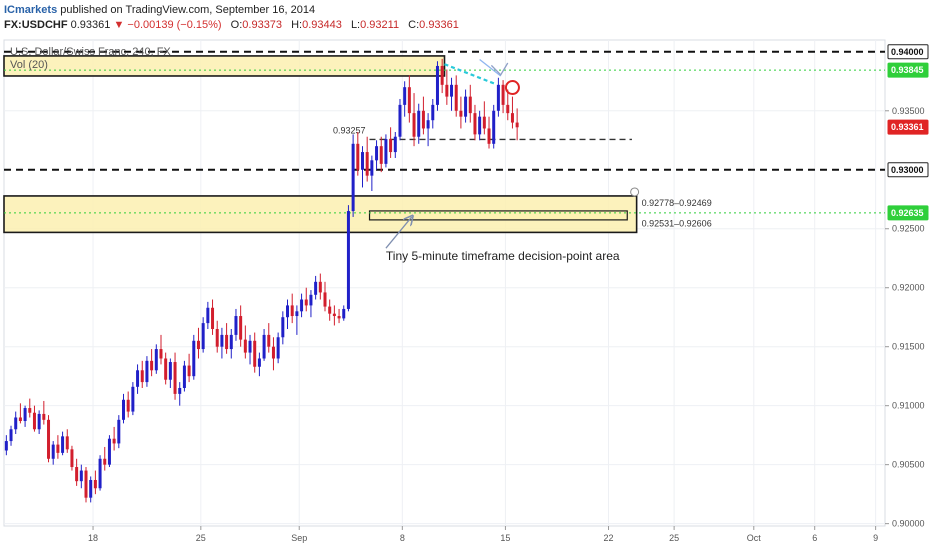 This screenshot has height=550, width=932. Describe the element at coordinates (814, 538) in the screenshot. I see `time-tick-label: 6` at that location.